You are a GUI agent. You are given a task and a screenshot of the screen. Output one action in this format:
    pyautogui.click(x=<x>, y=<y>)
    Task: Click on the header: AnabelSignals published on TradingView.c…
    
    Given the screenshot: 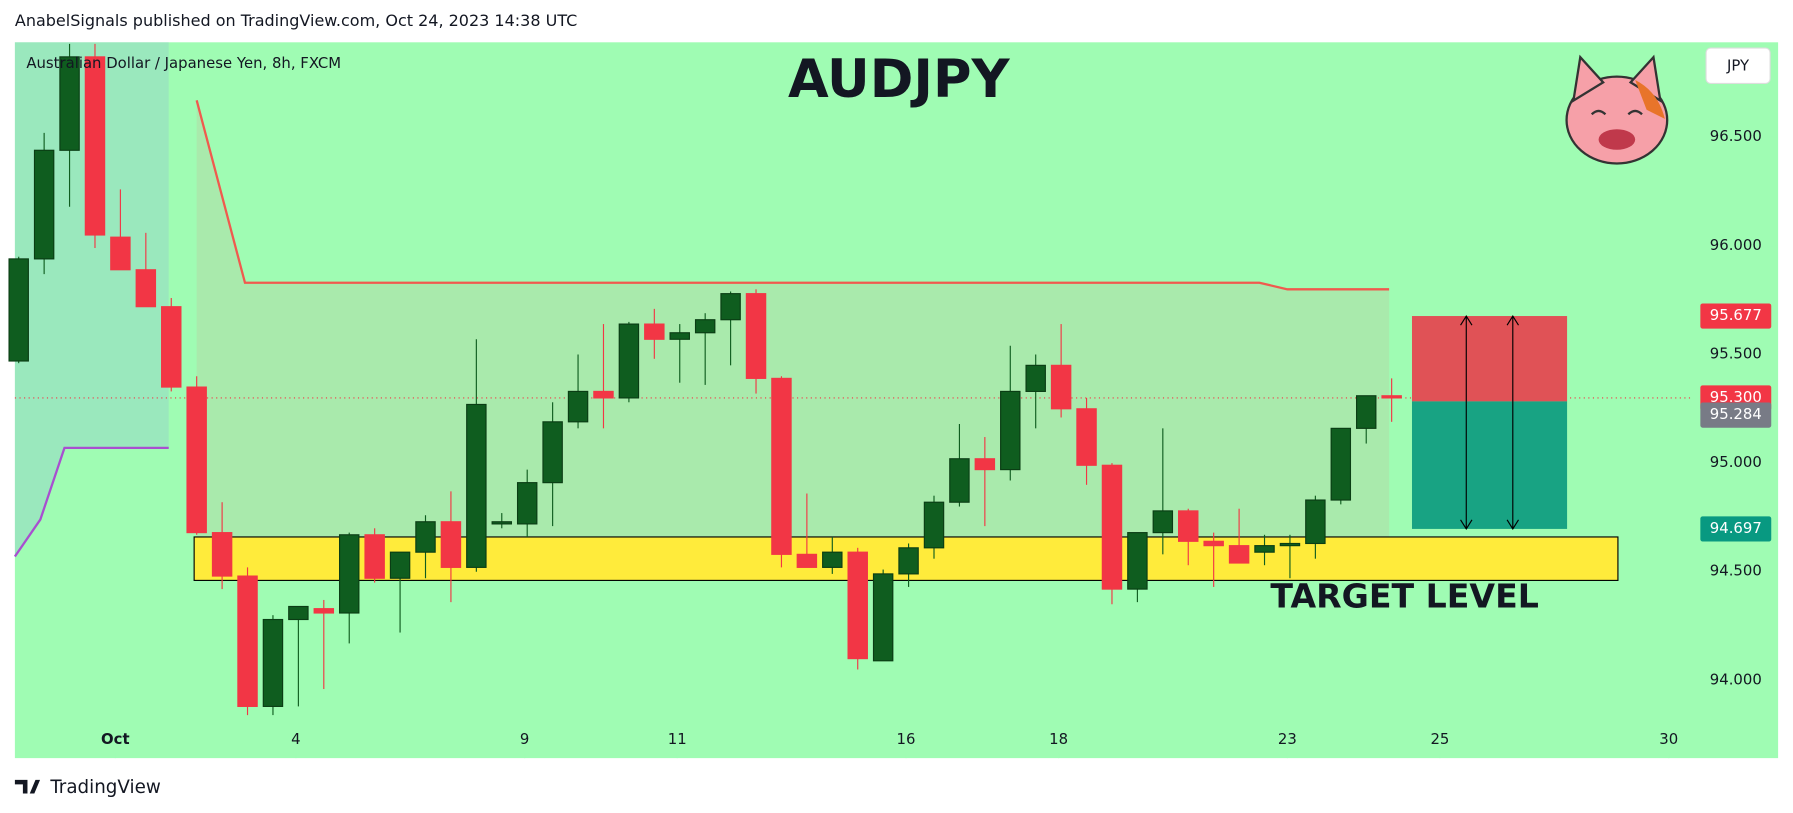 What is the action you would take?
    pyautogui.click(x=296, y=20)
    